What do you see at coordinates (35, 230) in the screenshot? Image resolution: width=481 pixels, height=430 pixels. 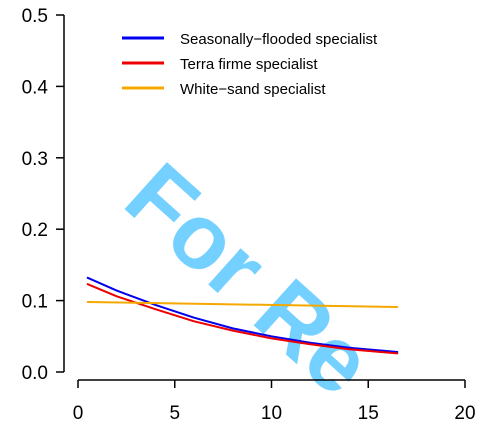 I see `y-tick-label: 0.2` at bounding box center [35, 230].